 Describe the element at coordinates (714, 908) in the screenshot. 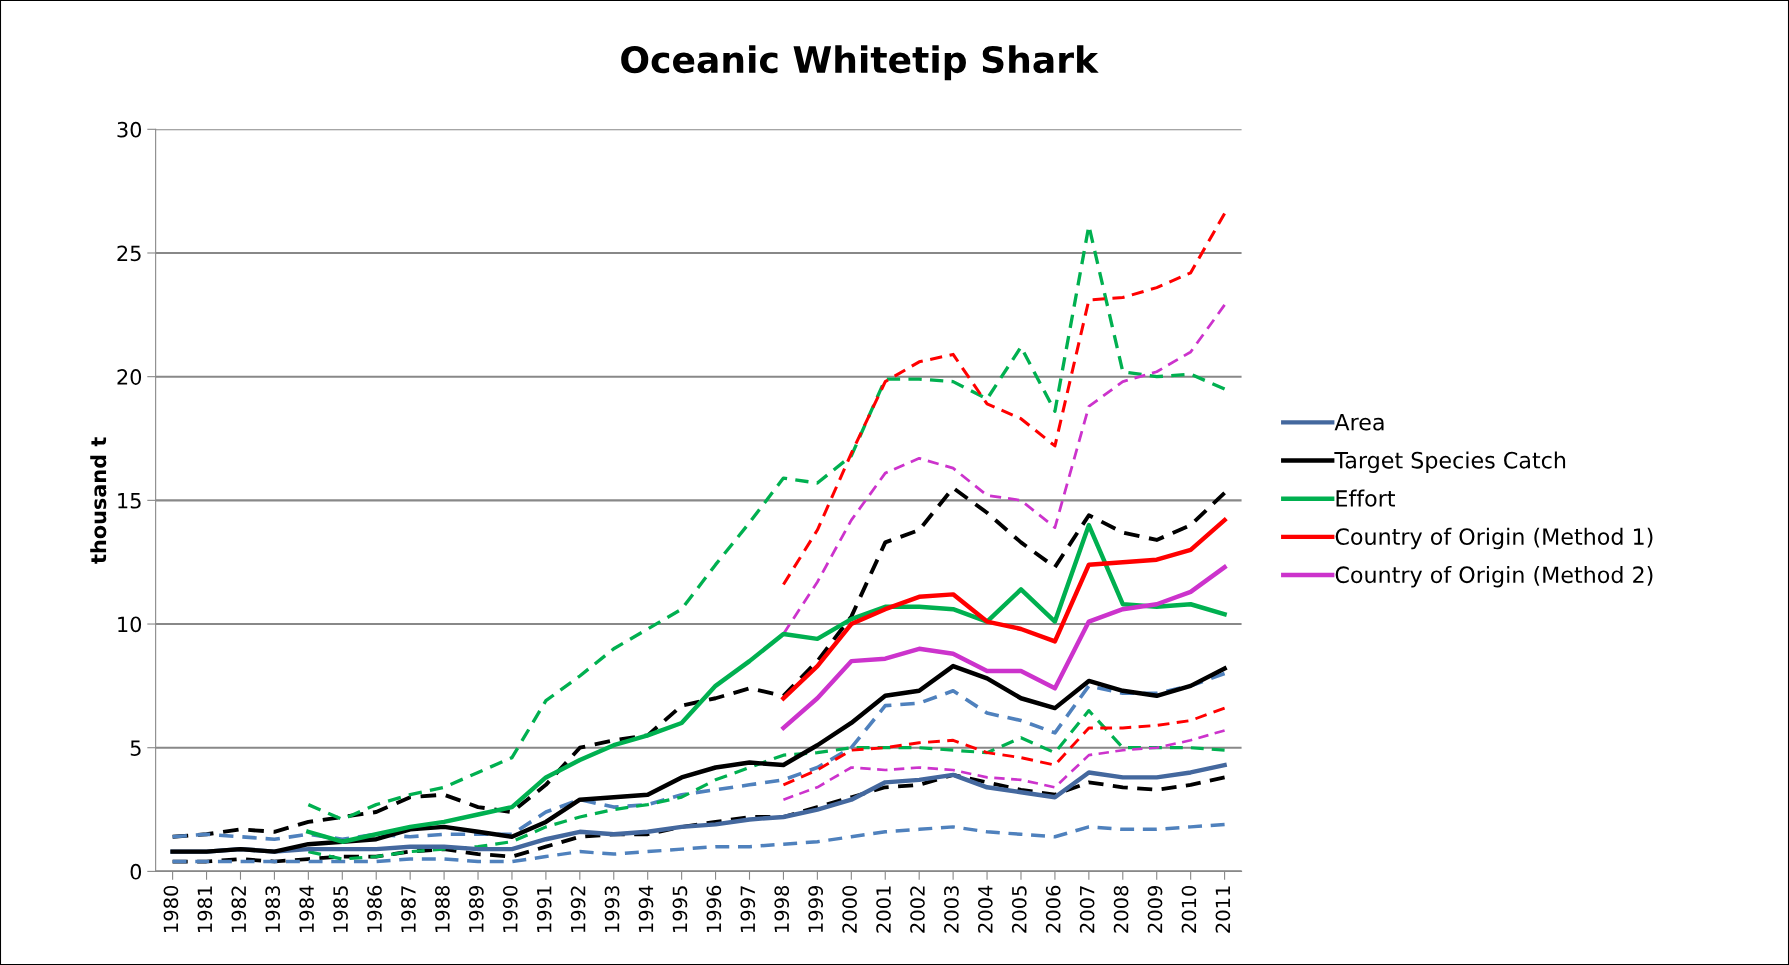

I see `x-tick-label: 1996` at that location.